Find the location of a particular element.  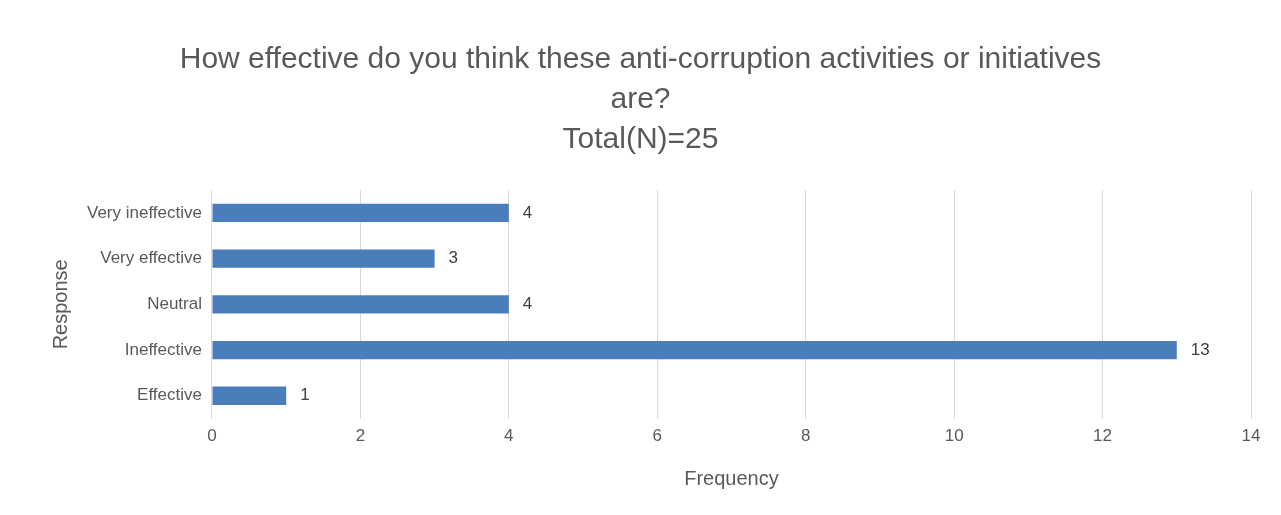

x-tick-label: 4 is located at coordinates (509, 436).